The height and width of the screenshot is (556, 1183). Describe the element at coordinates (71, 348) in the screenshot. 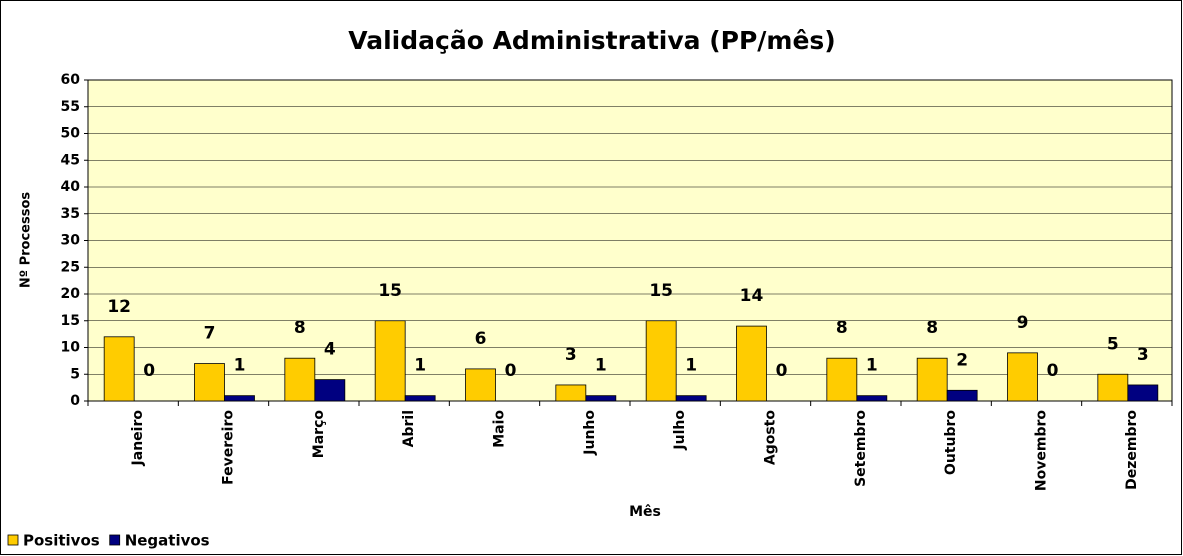

I see `y-tick-label: 10` at that location.